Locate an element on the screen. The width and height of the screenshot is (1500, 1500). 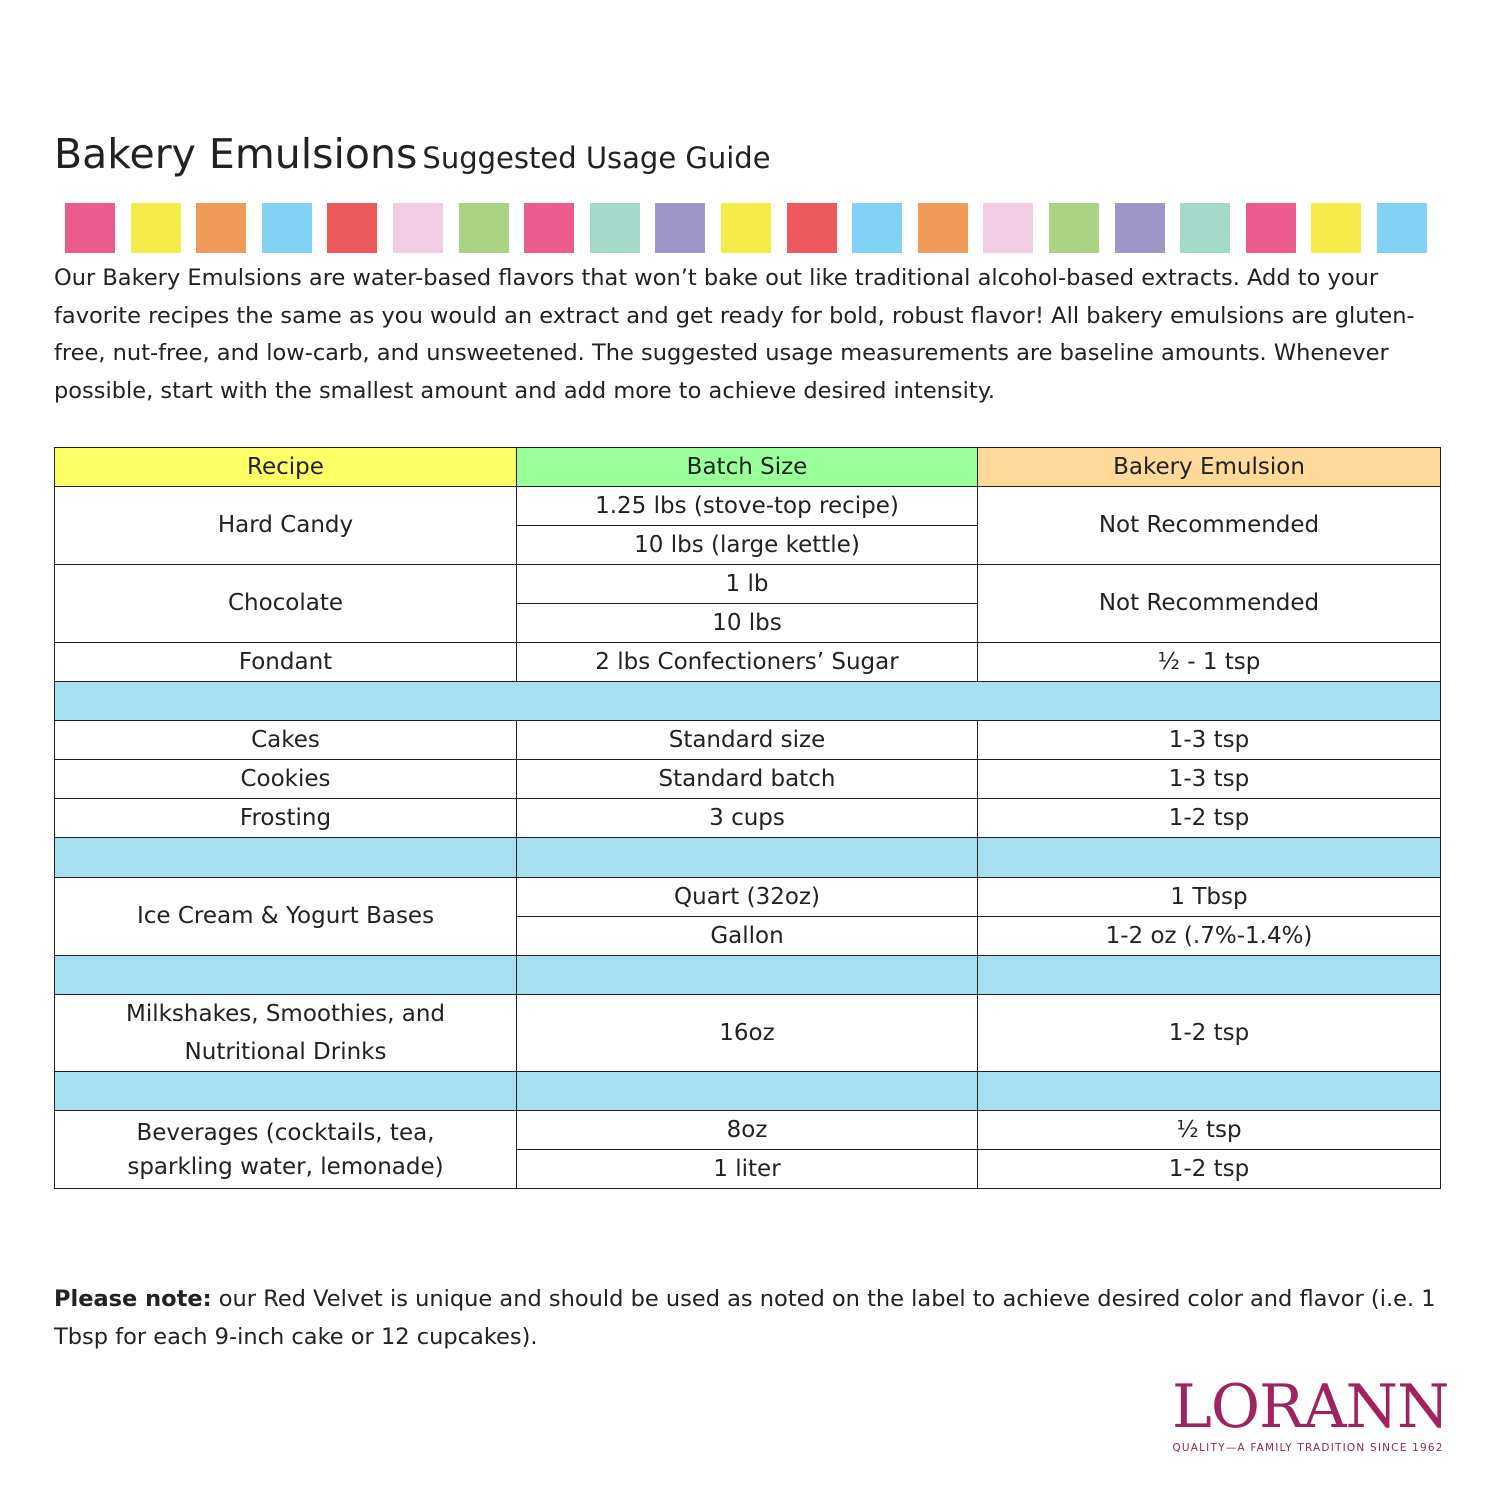
batch-cell: Standard batch is located at coordinates (747, 779).